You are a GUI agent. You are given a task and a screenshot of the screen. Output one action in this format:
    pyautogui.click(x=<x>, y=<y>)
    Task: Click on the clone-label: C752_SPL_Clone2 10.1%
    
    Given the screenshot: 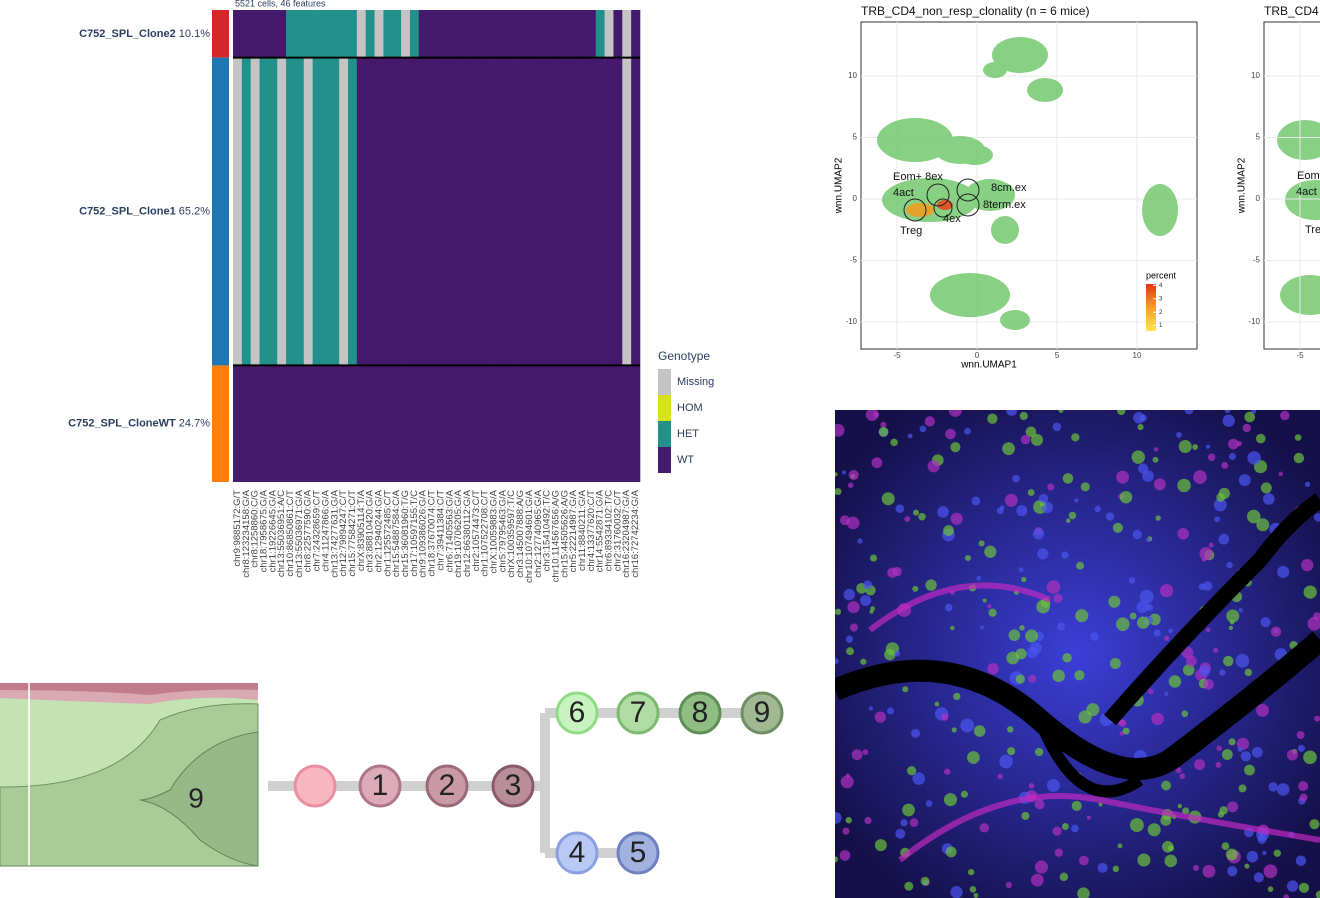 What is the action you would take?
    pyautogui.click(x=144, y=34)
    